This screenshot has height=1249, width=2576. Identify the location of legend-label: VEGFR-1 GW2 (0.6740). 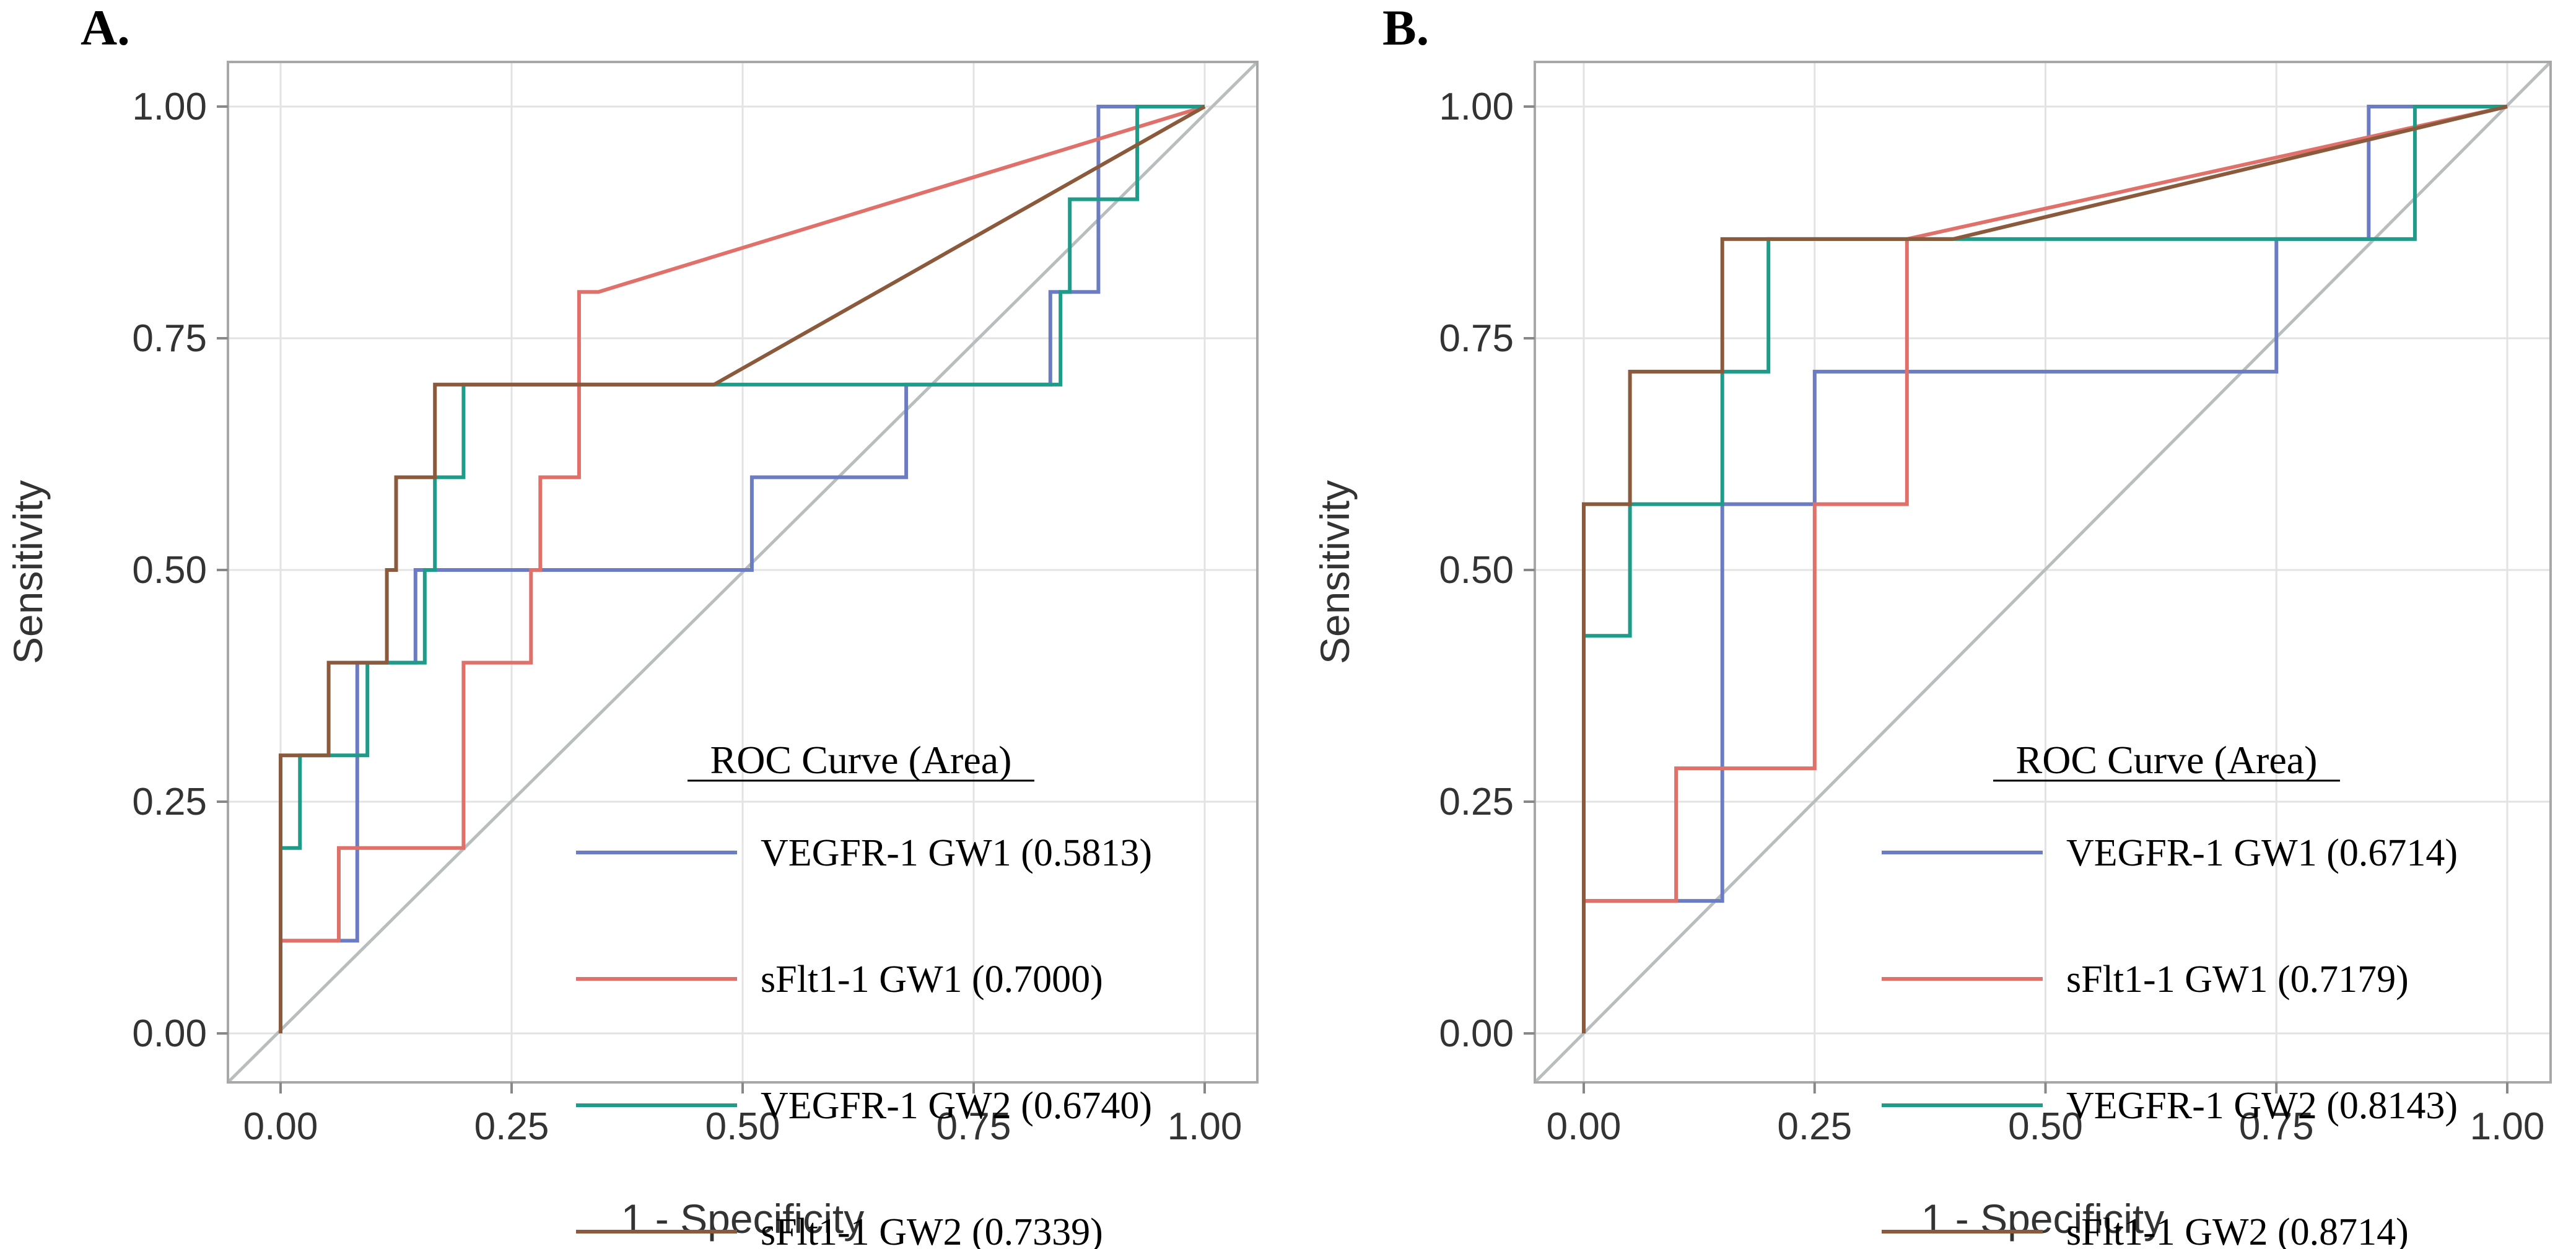
(956, 1106).